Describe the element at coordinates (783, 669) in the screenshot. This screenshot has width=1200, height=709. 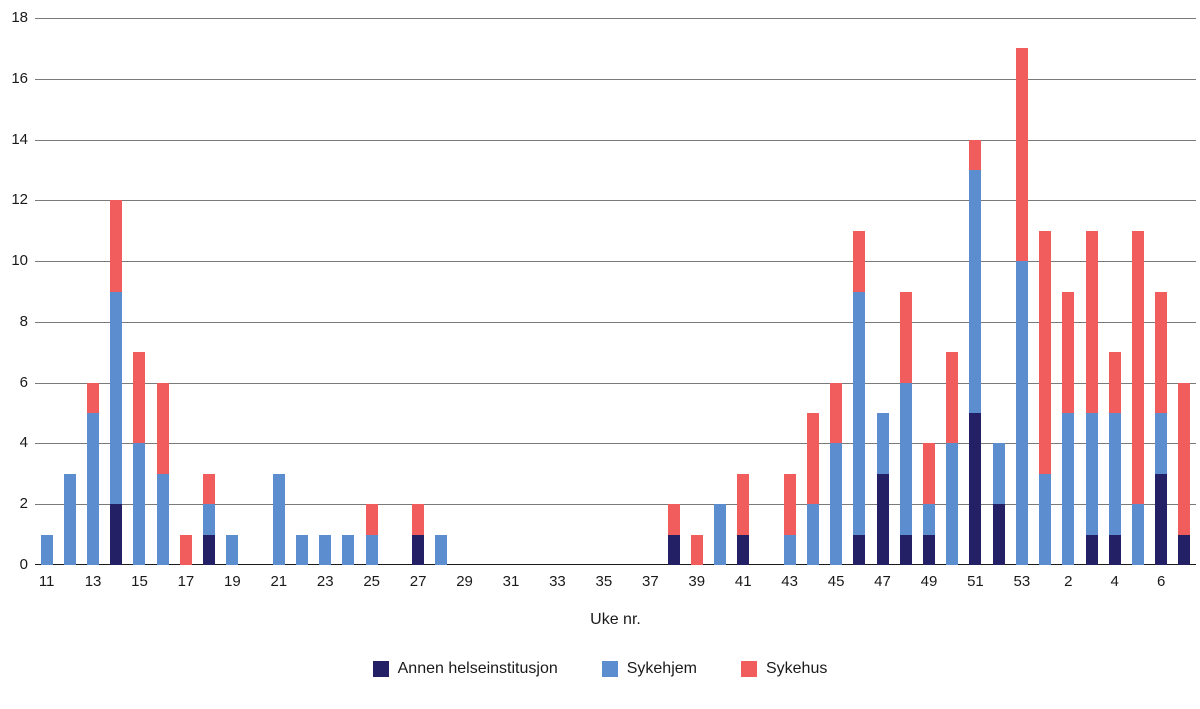
I see `legend-item: Sykehus` at that location.